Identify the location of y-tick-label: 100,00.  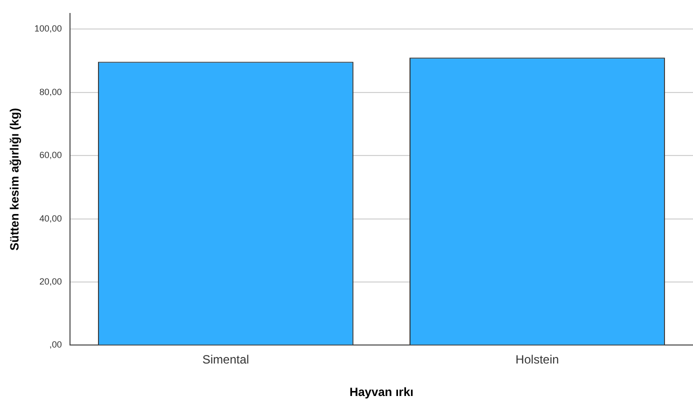
(48, 29).